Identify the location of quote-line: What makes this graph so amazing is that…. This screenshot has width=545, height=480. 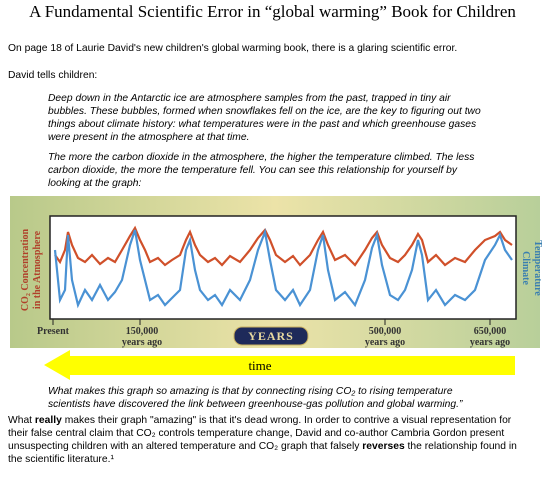
(250, 391).